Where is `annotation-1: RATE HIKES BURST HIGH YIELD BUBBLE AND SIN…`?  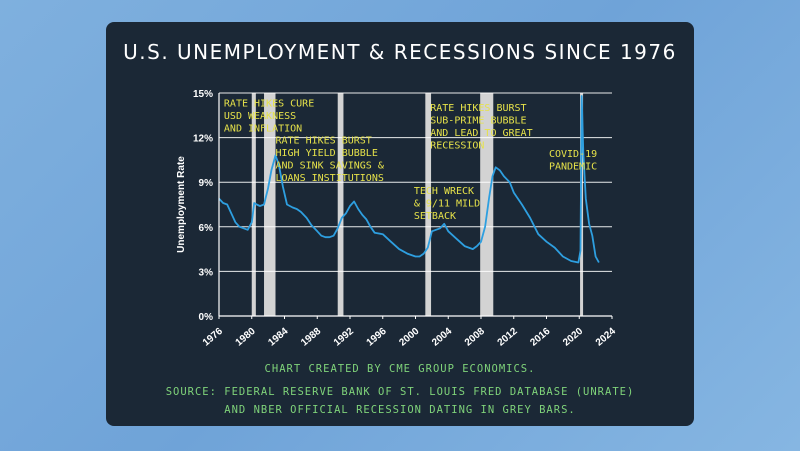 annotation-1: RATE HIKES BURST HIGH YIELD BUBBLE AND SIN… is located at coordinates (329, 160).